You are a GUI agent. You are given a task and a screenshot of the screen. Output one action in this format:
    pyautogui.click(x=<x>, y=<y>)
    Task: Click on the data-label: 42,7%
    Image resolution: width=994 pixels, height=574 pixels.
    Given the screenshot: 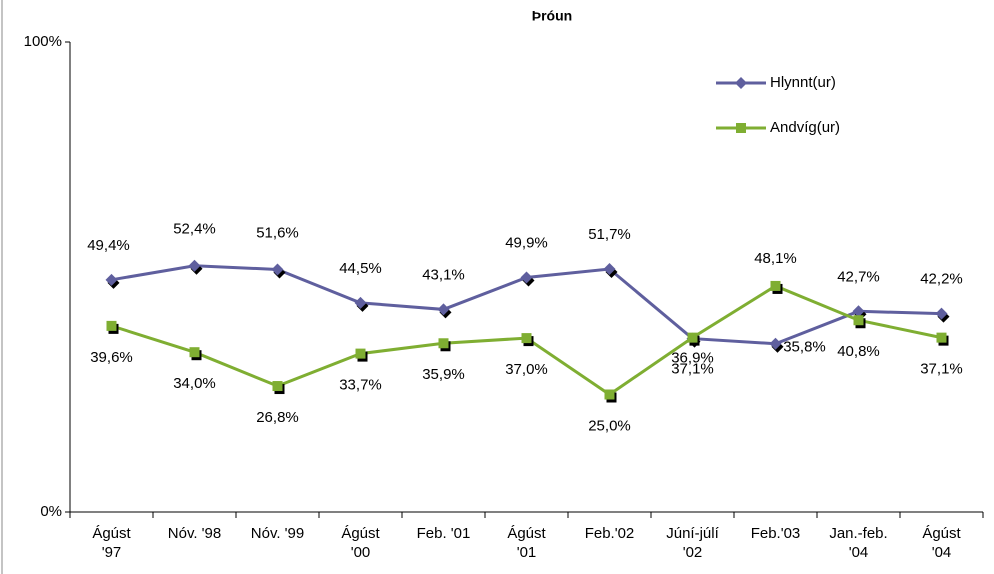 What is the action you would take?
    pyautogui.click(x=858, y=276)
    